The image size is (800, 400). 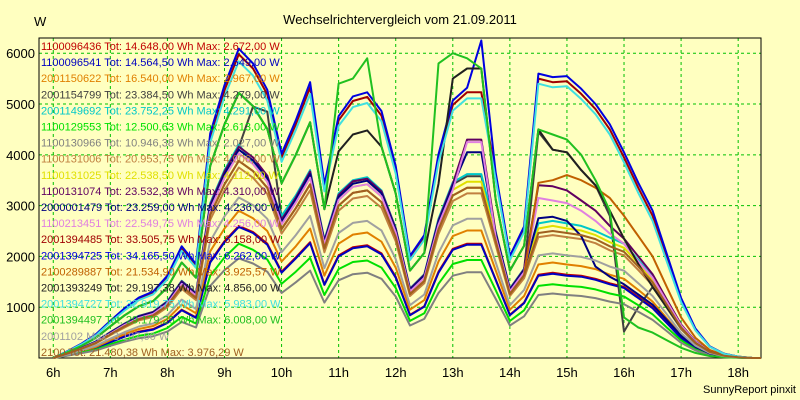 I want to click on x-tick-label: 18h, so click(x=738, y=372).